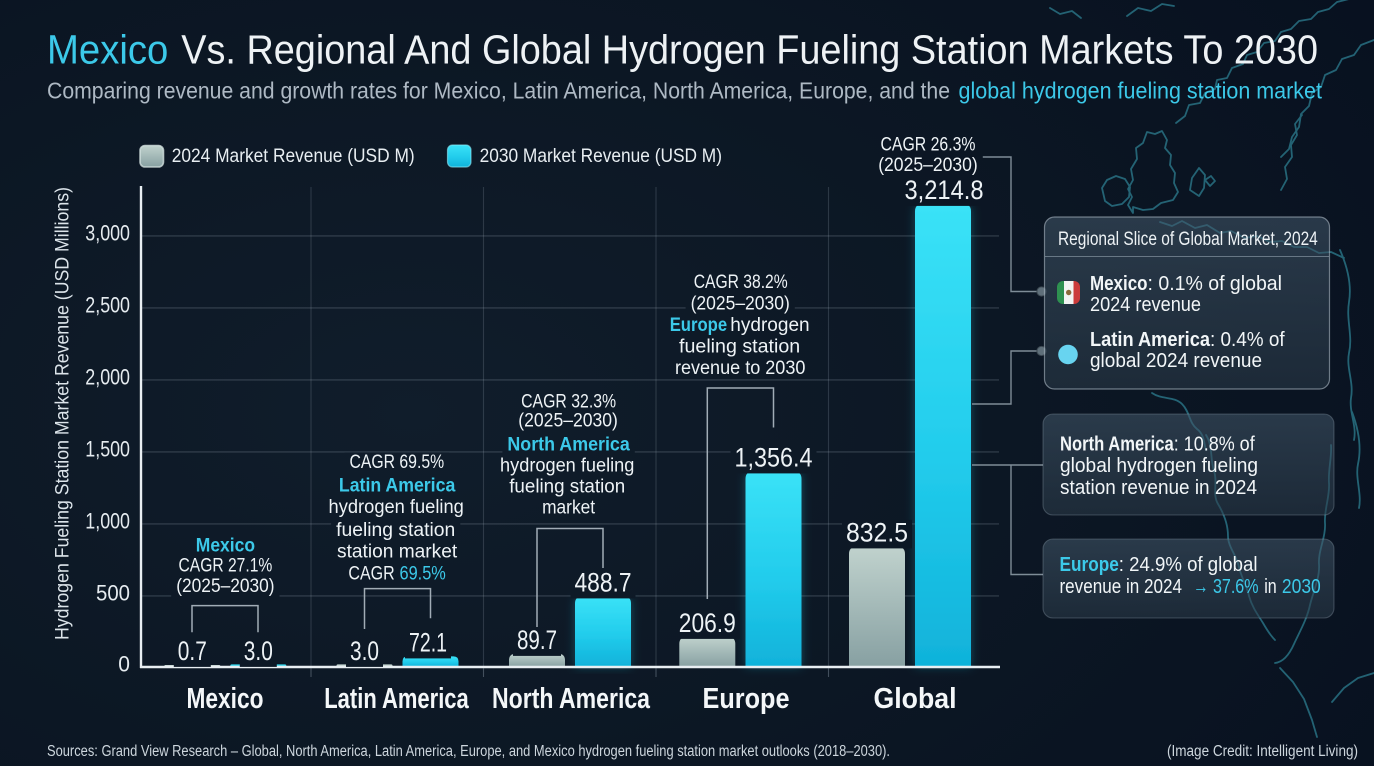 The height and width of the screenshot is (766, 1374). I want to click on svg-text: 3,214.8, so click(944, 190).